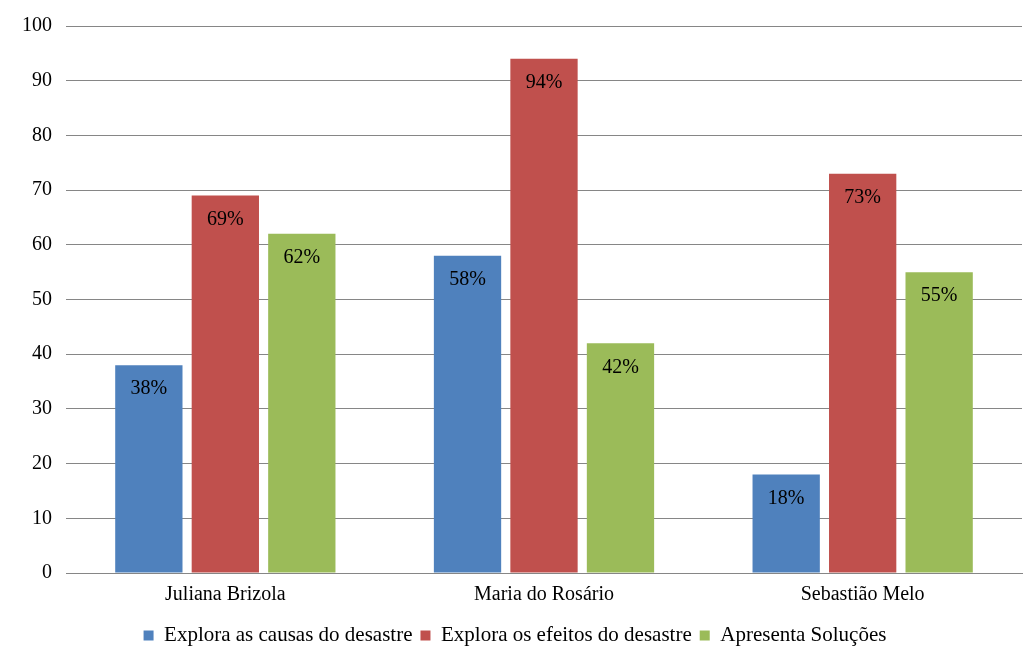  Describe the element at coordinates (42, 516) in the screenshot. I see `y-tick-label: 10` at that location.